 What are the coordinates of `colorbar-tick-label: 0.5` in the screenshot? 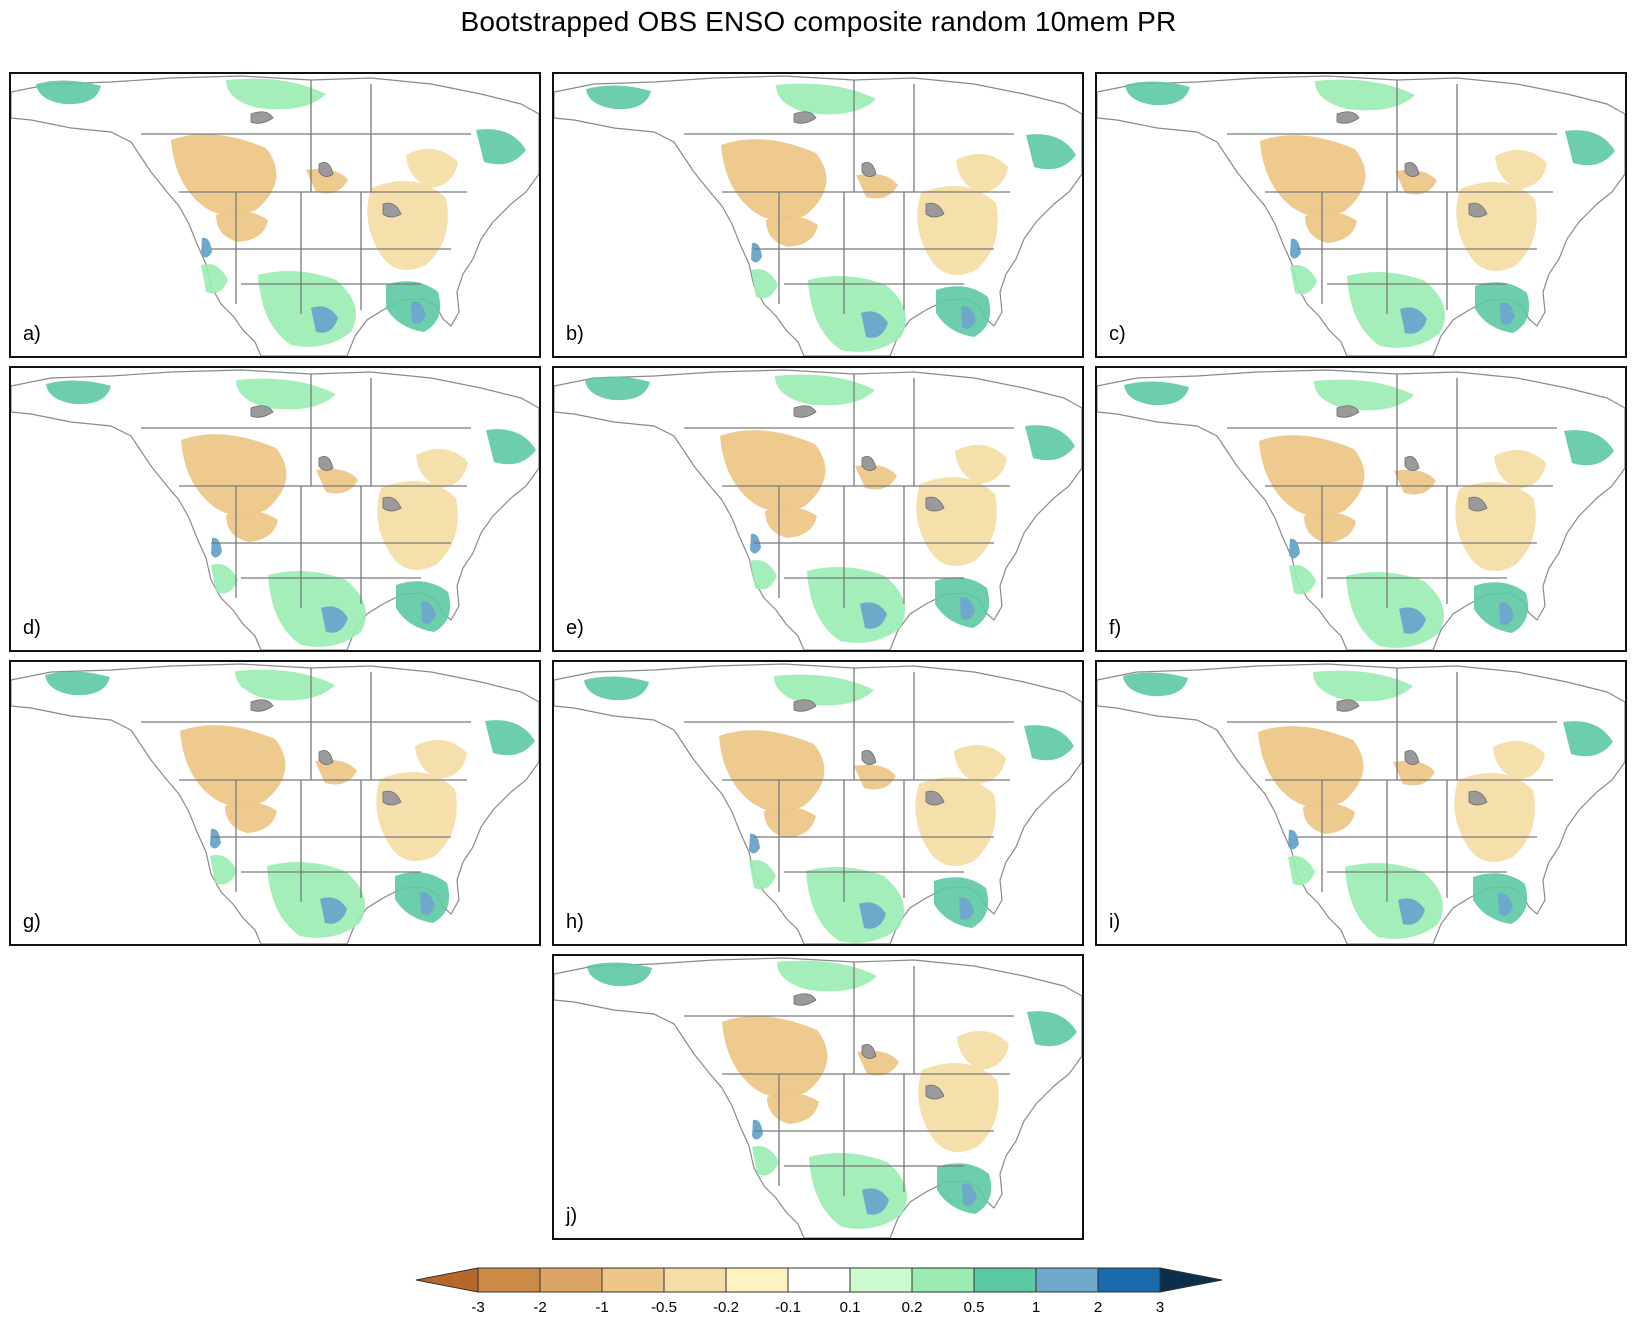 It's located at (974, 1307).